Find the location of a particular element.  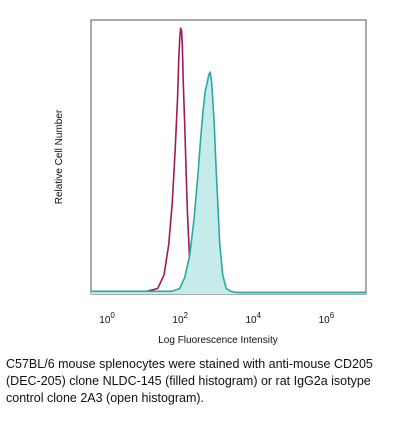

x-tick-label: 10⁰ is located at coordinates (107, 318).